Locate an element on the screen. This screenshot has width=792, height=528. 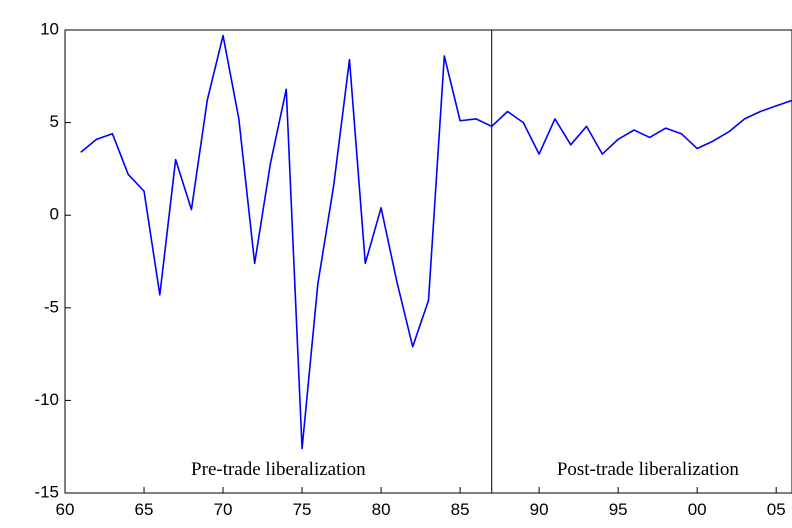
annotation: Pre-trade liberalization is located at coordinates (278, 469).